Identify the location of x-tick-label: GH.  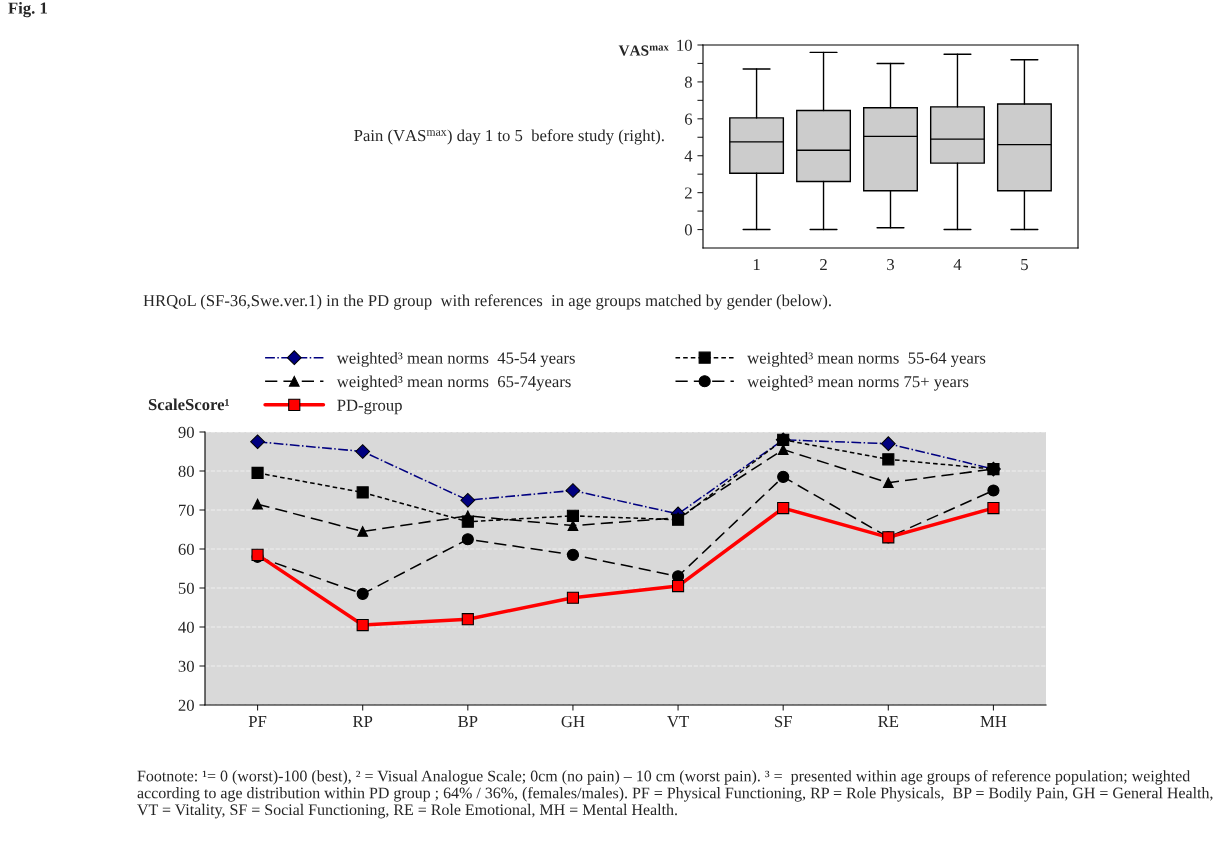
(573, 721).